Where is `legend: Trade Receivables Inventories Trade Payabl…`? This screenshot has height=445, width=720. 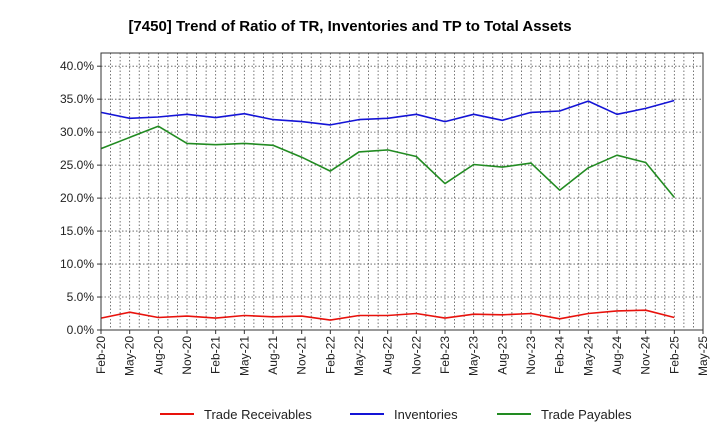 legend: Trade Receivables Inventories Trade Payabl… is located at coordinates (396, 414).